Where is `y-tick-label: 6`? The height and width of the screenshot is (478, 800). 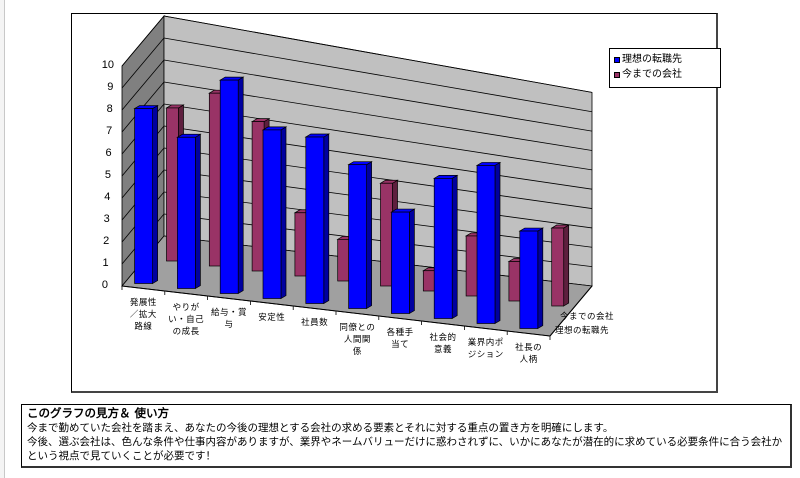
y-tick-label: 6 is located at coordinates (108, 153).